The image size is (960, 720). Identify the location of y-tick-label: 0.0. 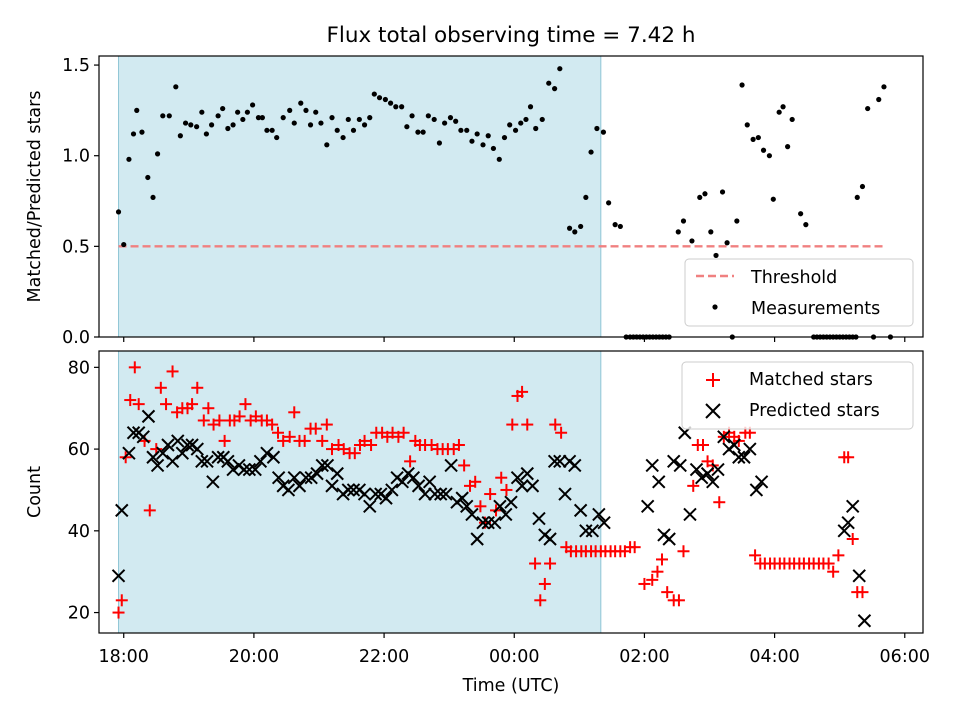
(76, 338).